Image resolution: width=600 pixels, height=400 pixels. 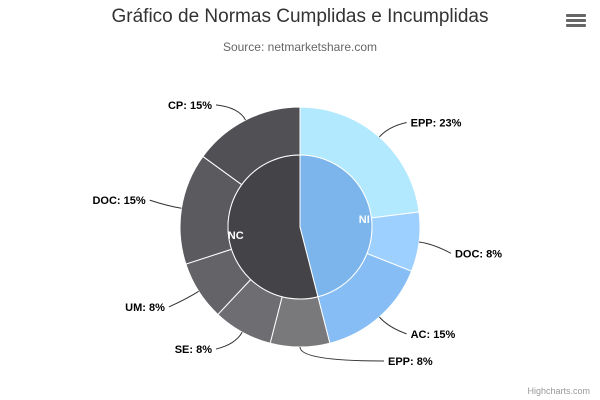 What do you see at coordinates (190, 106) in the screenshot?
I see `outer-label-7: CP: 15%` at bounding box center [190, 106].